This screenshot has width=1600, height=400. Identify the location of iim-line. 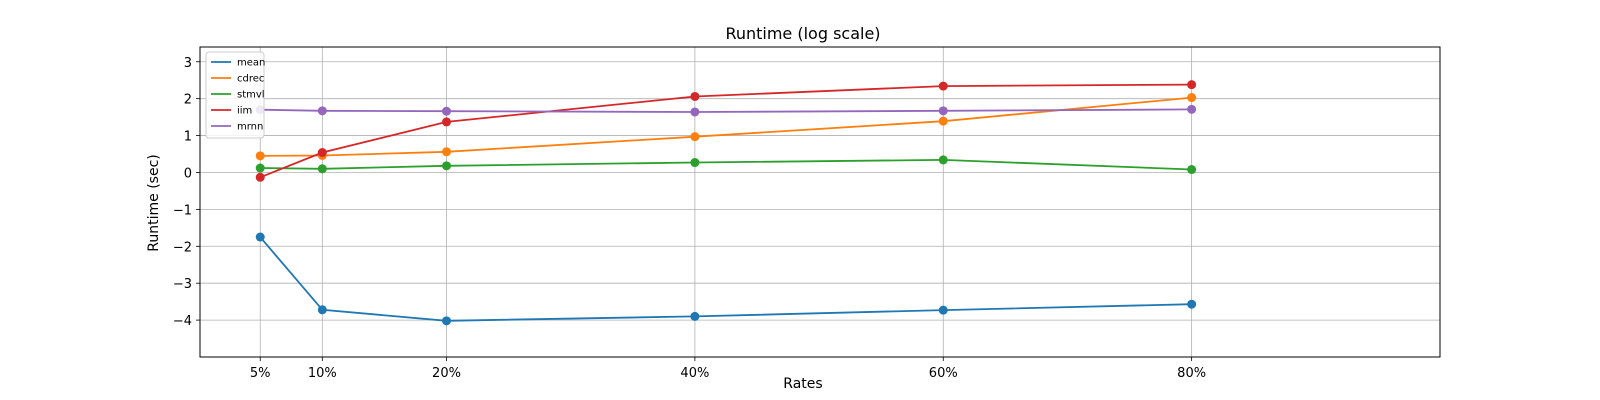
(725, 131).